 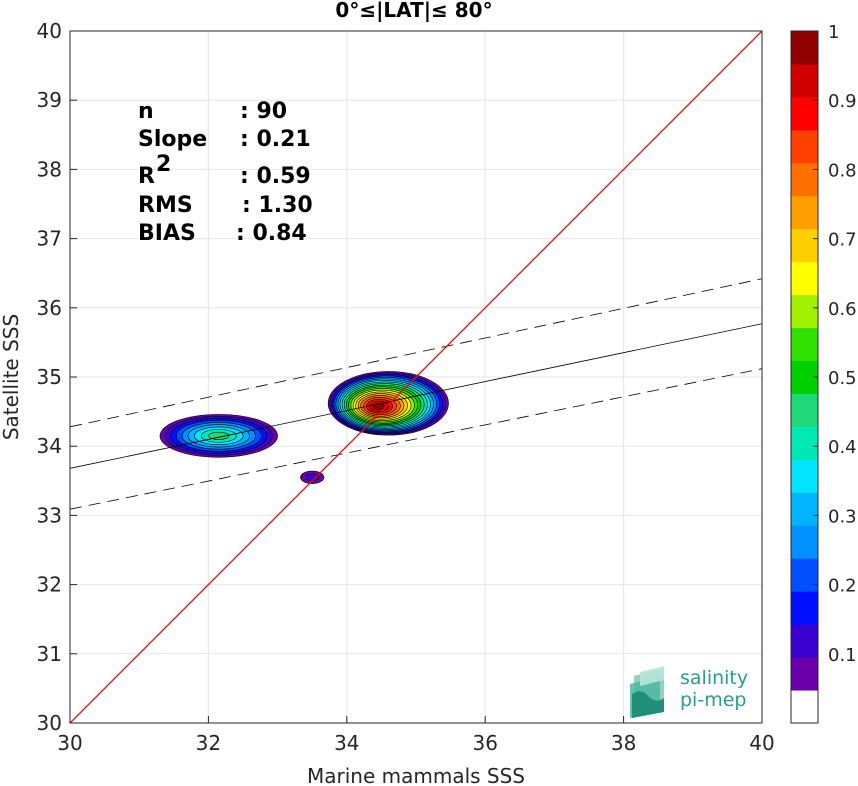 I want to click on colorbar-tick-label: 0.3, so click(x=842, y=516).